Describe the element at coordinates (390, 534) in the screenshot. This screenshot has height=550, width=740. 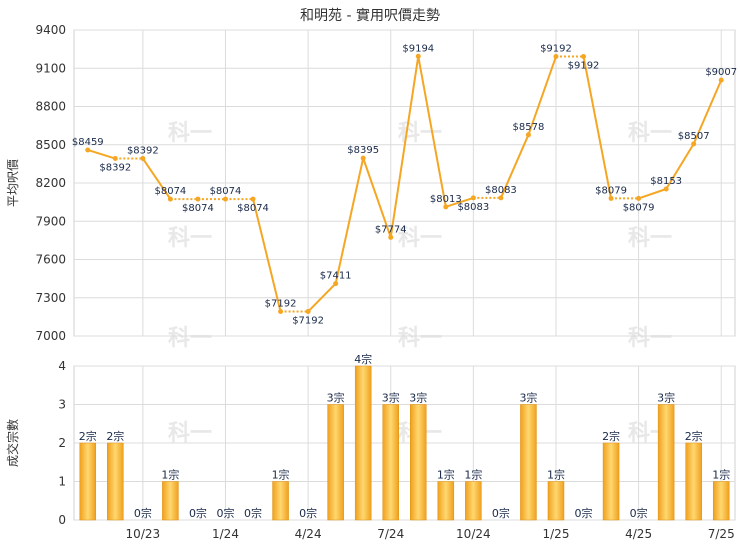
I see `x-tick-label: 7/24` at that location.